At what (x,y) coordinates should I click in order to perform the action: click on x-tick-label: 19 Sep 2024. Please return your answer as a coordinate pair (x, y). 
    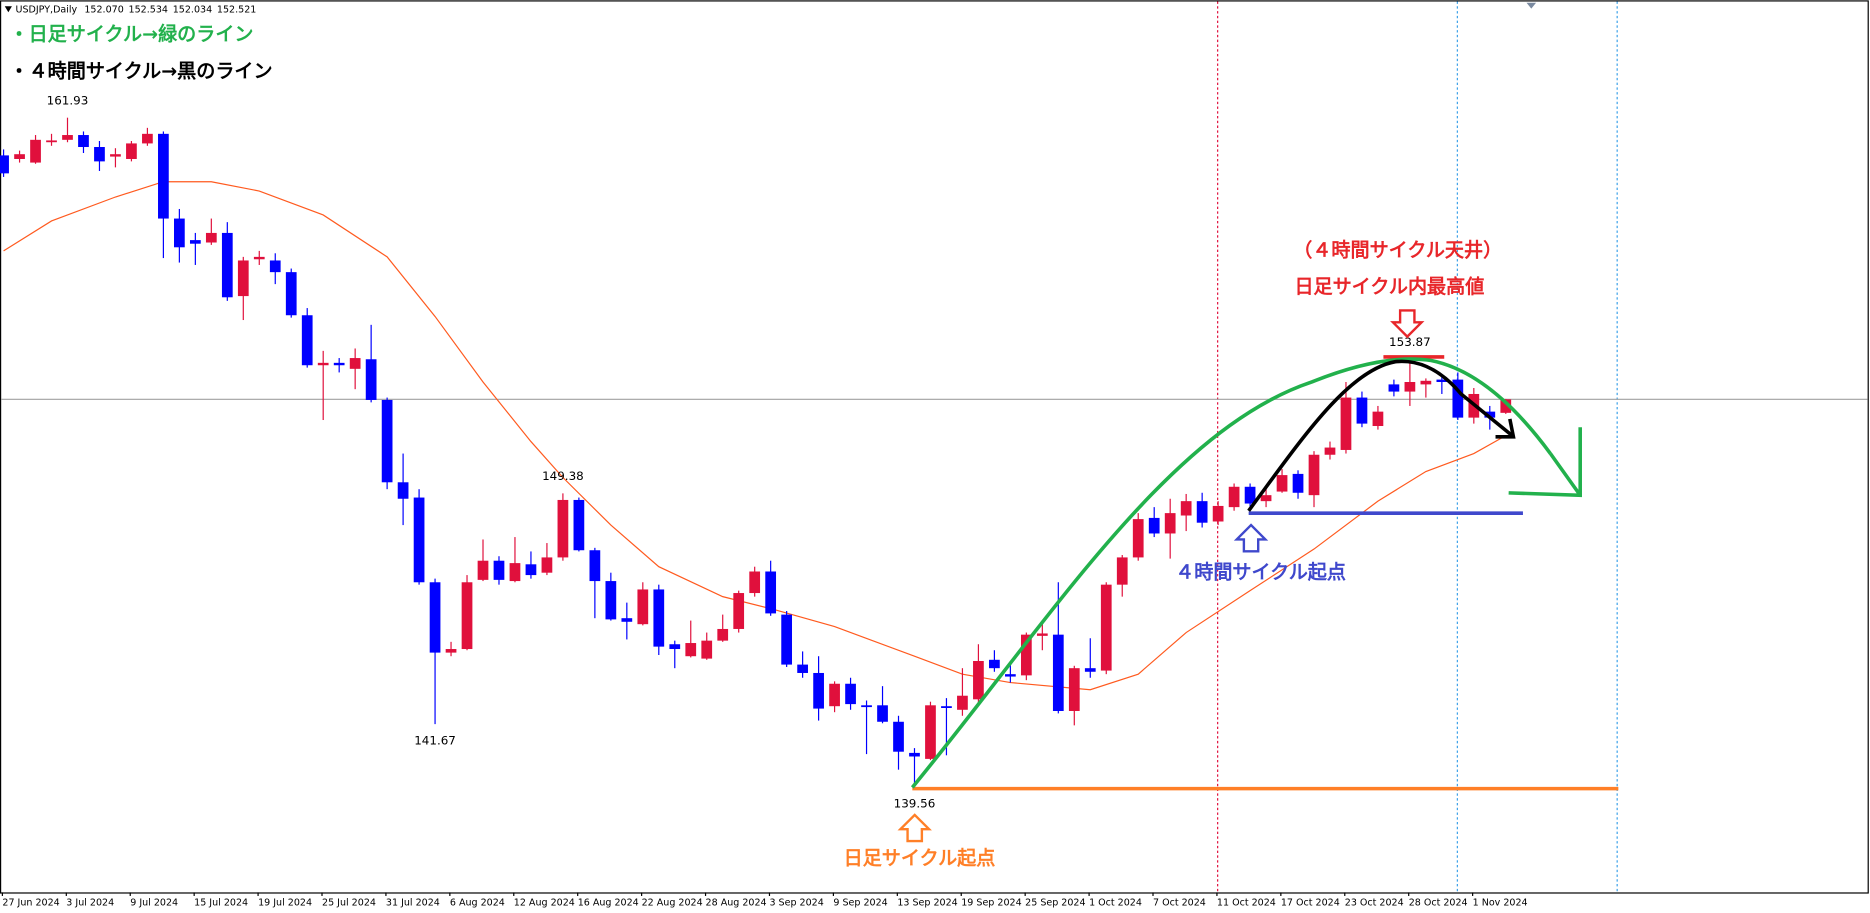
    Looking at the image, I should click on (991, 903).